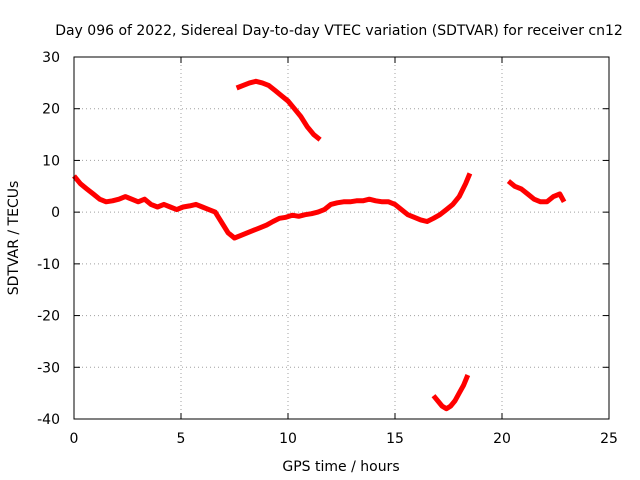 Image resolution: width=640 pixels, height=480 pixels. Describe the element at coordinates (48, 265) in the screenshot. I see `y-tick-label: -10` at that location.